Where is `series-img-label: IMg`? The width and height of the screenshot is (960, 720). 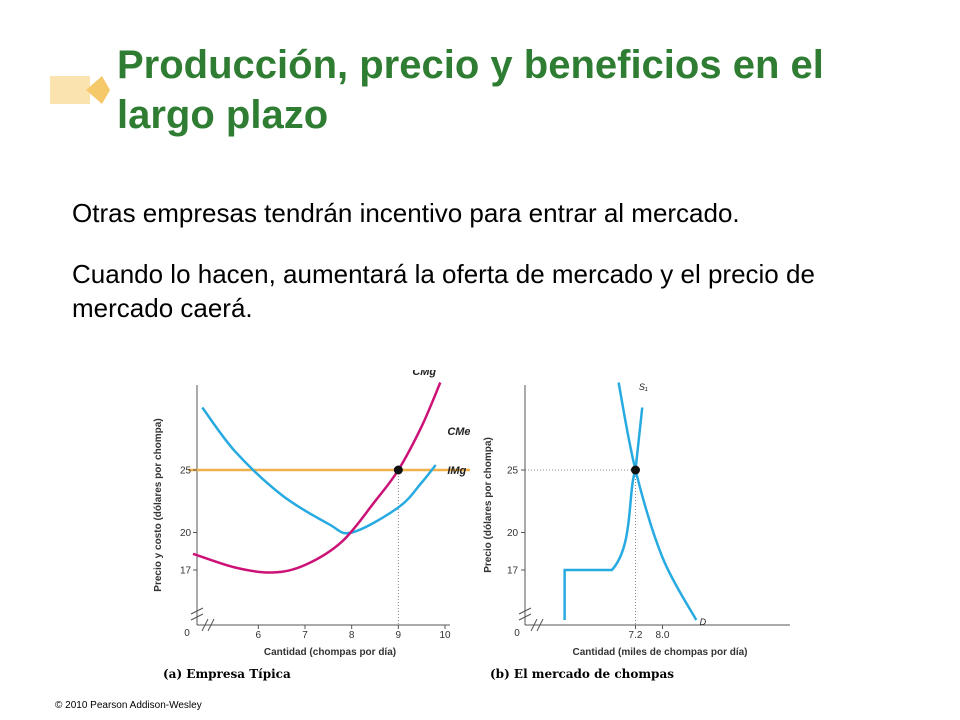 series-img-label: IMg is located at coordinates (456, 471).